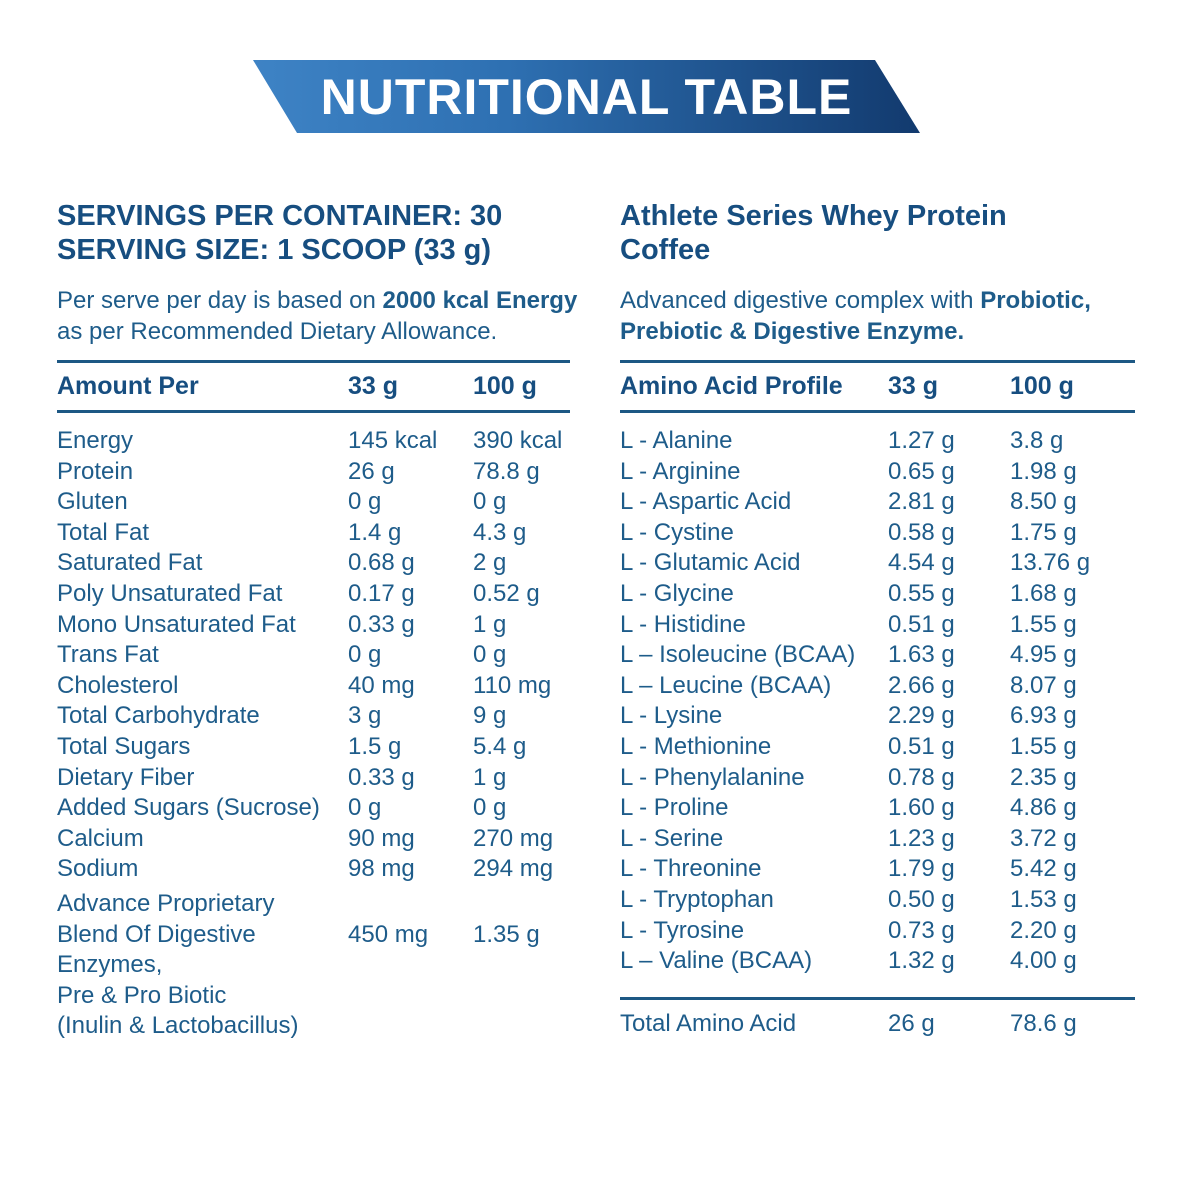 Image resolution: width=1200 pixels, height=1200 pixels. Describe the element at coordinates (188, 808) in the screenshot. I see `row-label: Added Sugars (Sucrose)` at that location.